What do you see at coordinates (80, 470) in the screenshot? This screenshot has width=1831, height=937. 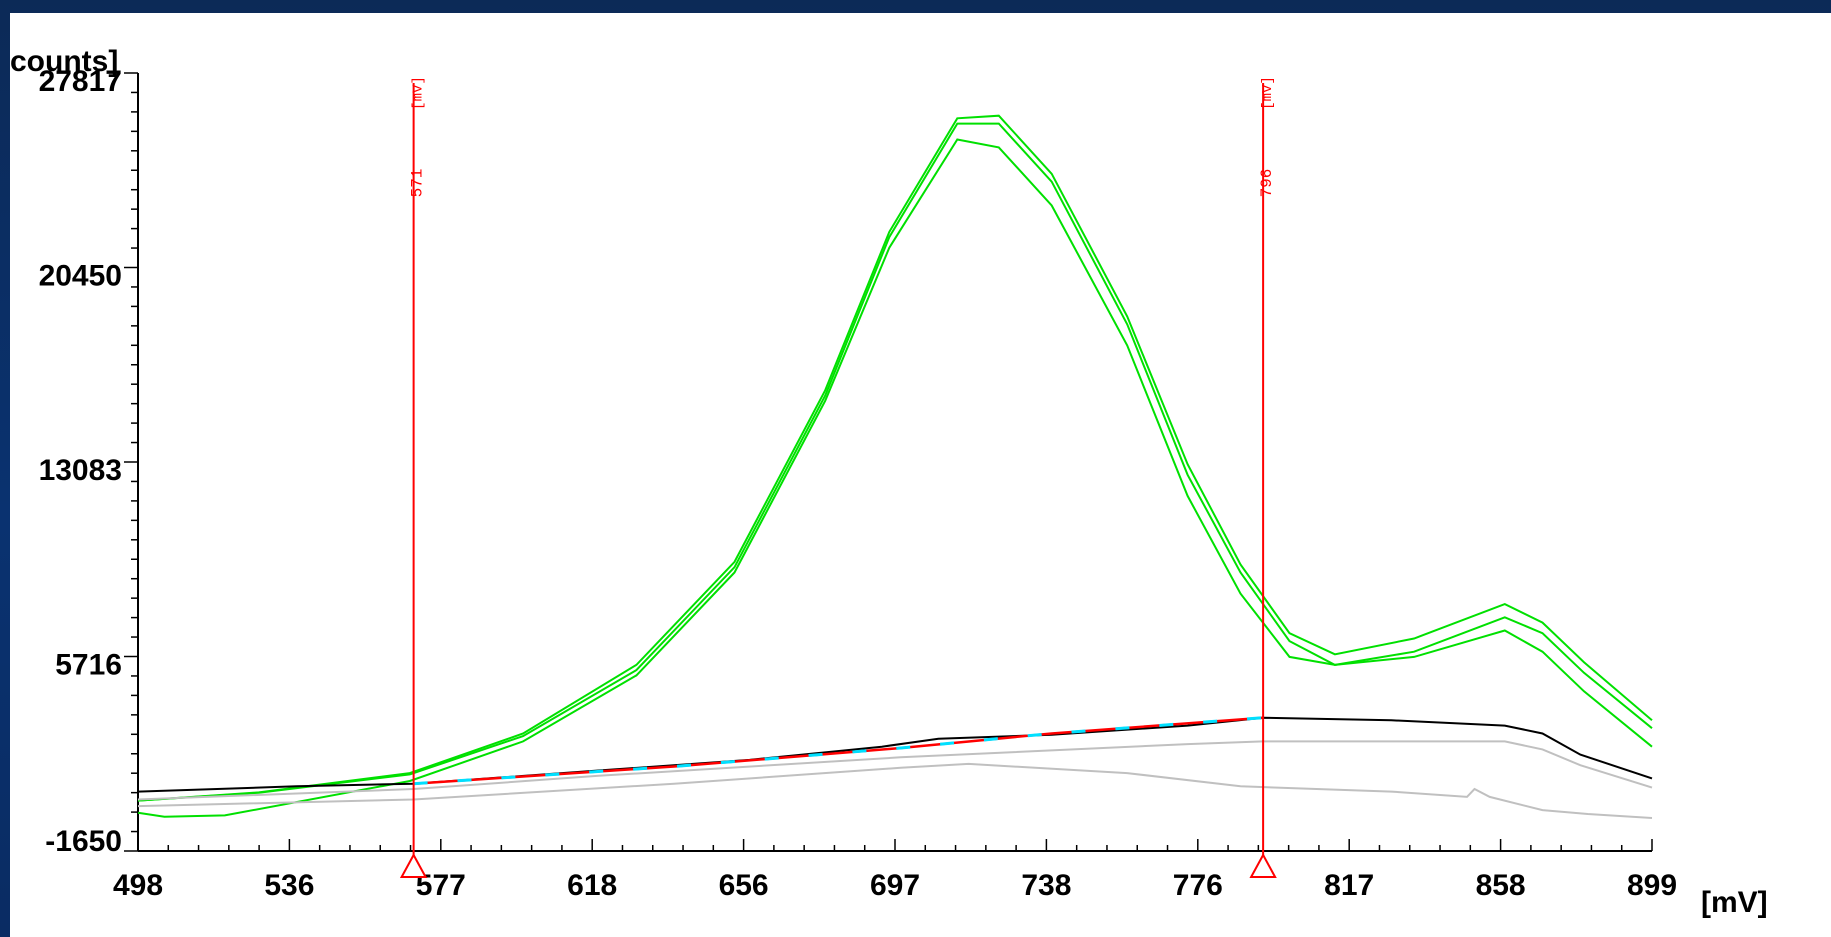 I see `y-tick-label: 13083` at bounding box center [80, 470].